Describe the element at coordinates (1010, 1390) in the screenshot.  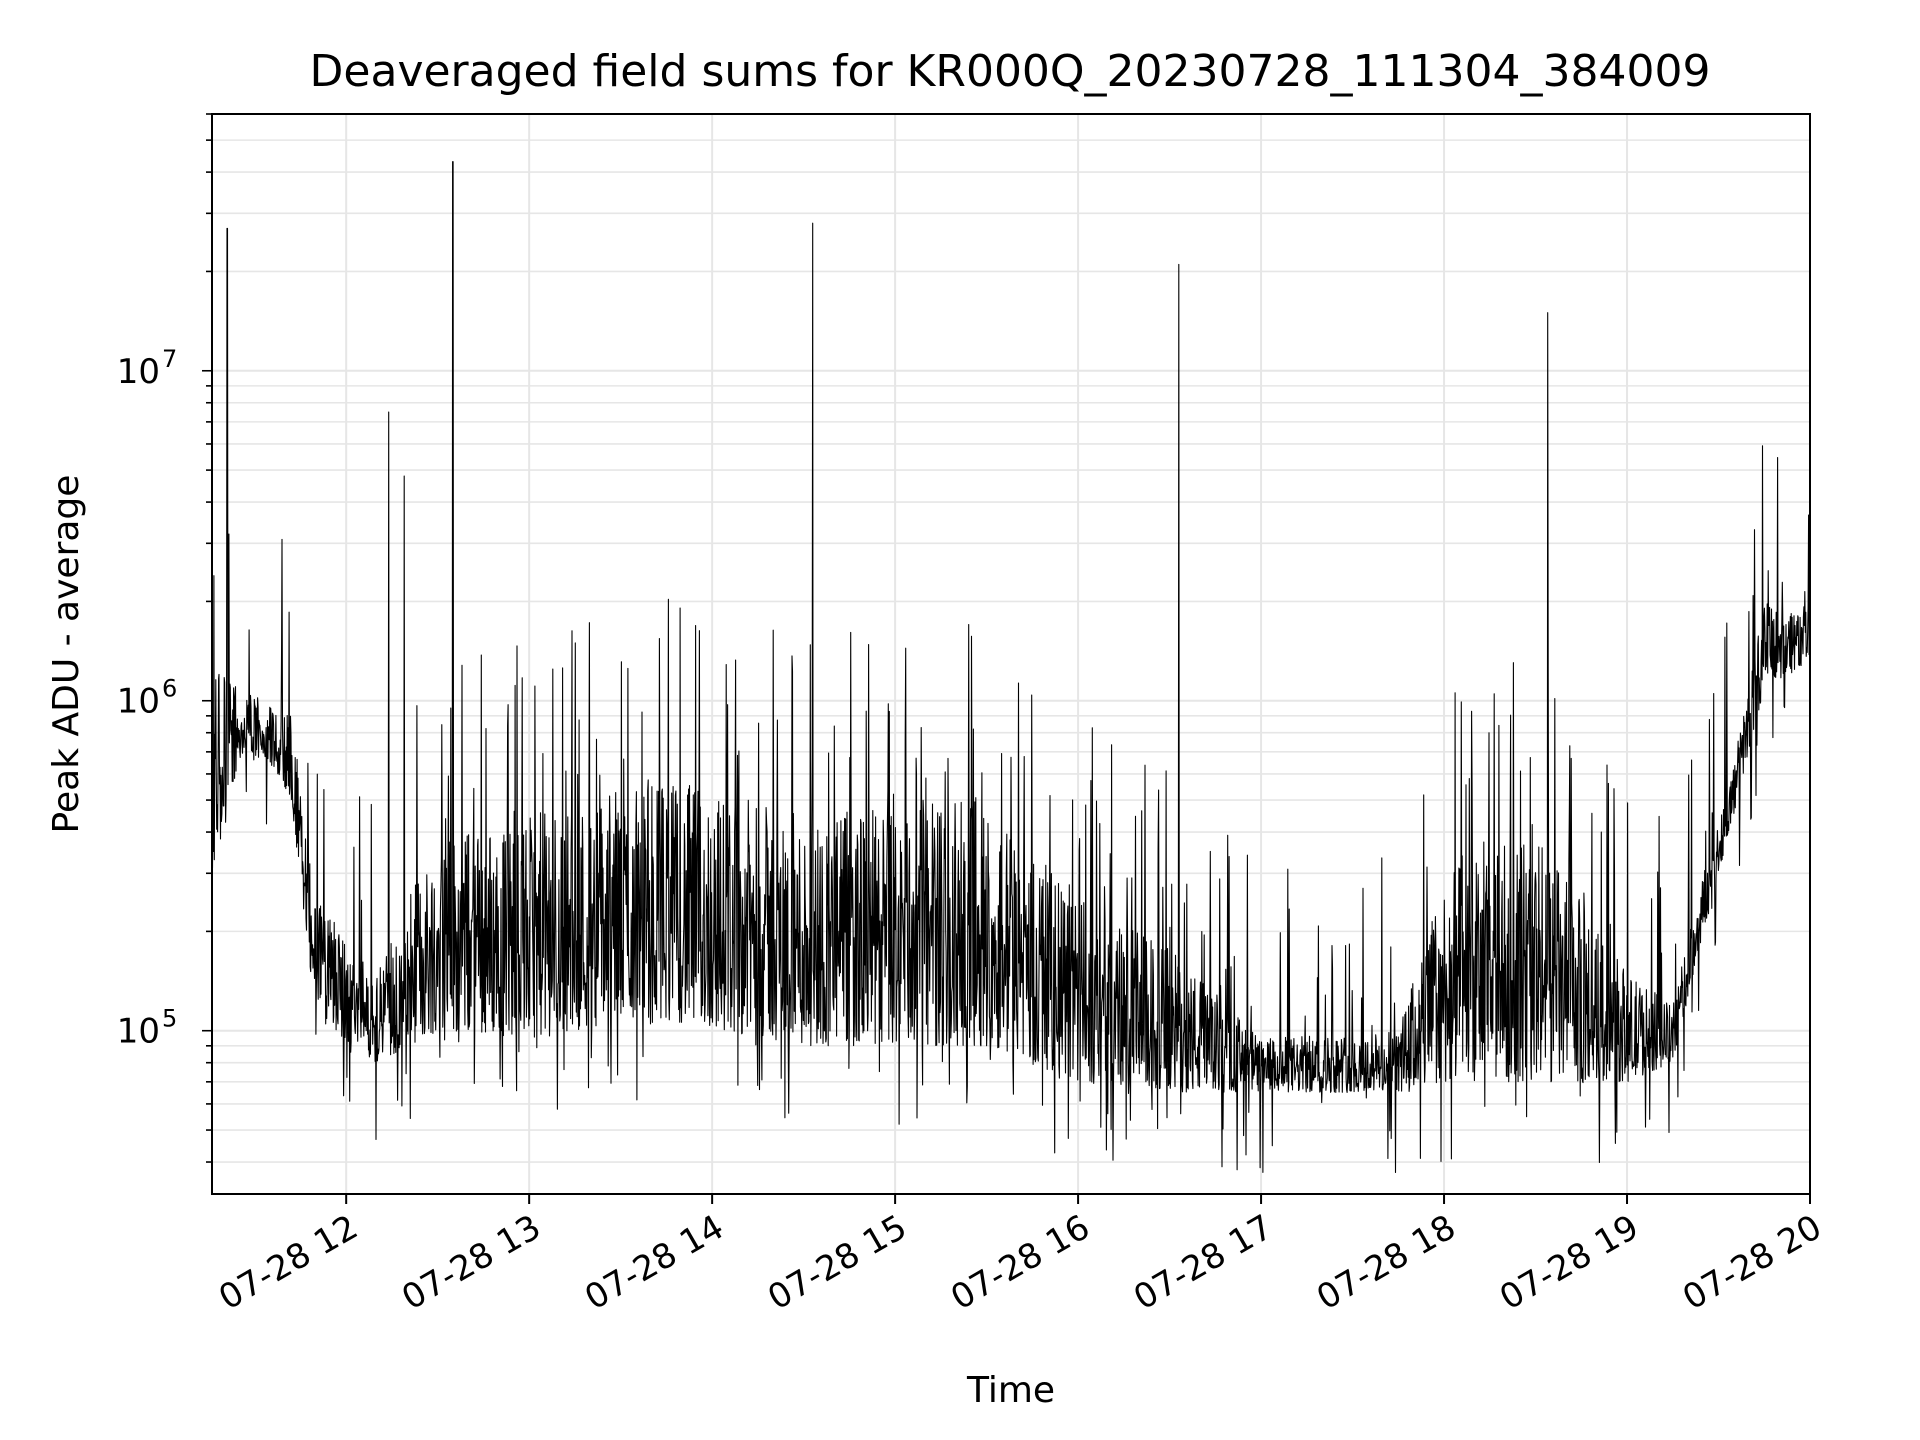
I see `x-axis-label: Time` at that location.